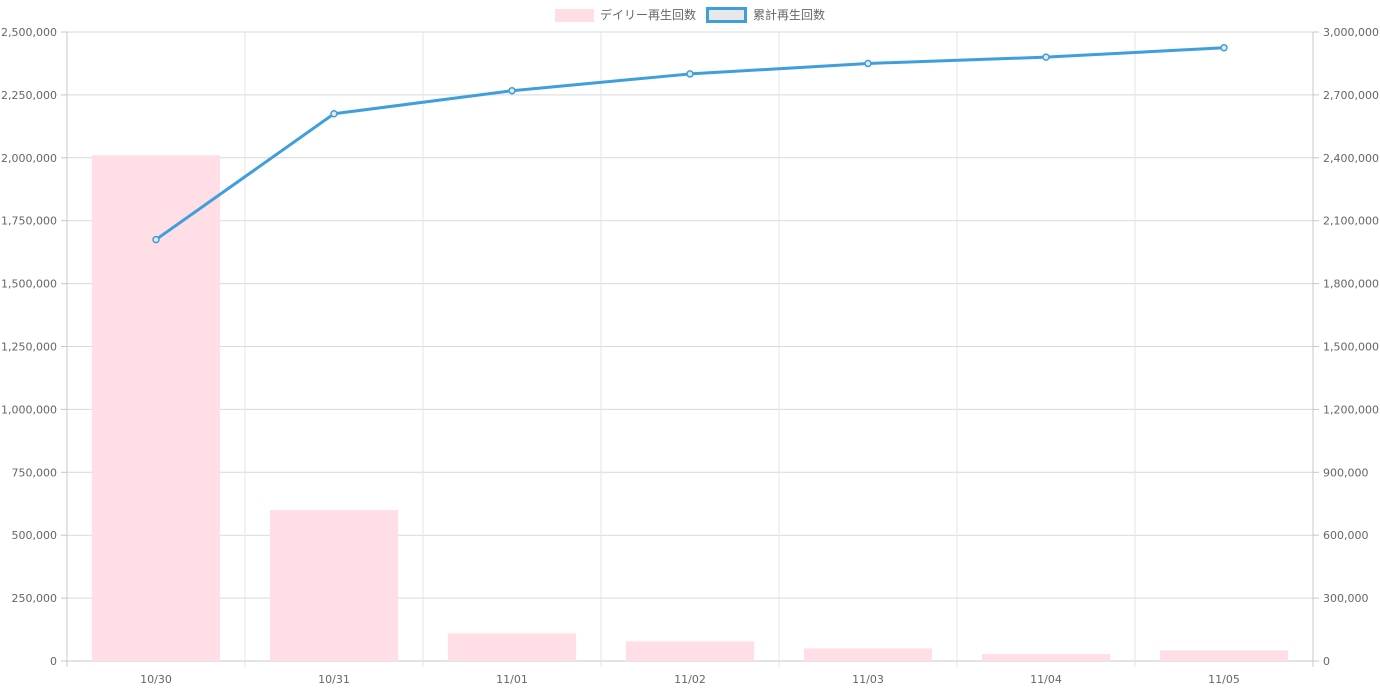 The width and height of the screenshot is (1380, 694). Describe the element at coordinates (1351, 409) in the screenshot. I see `y-right-tick-label: 1,200,000` at that location.